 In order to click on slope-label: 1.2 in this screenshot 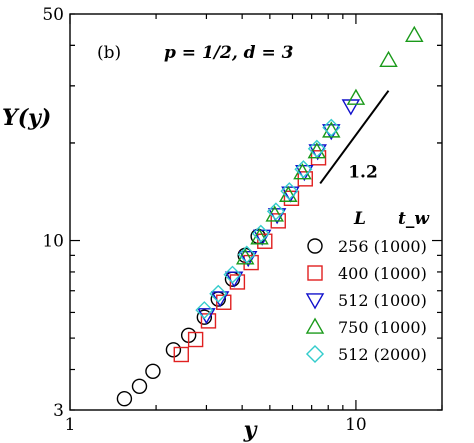, I will do `click(363, 172)`.